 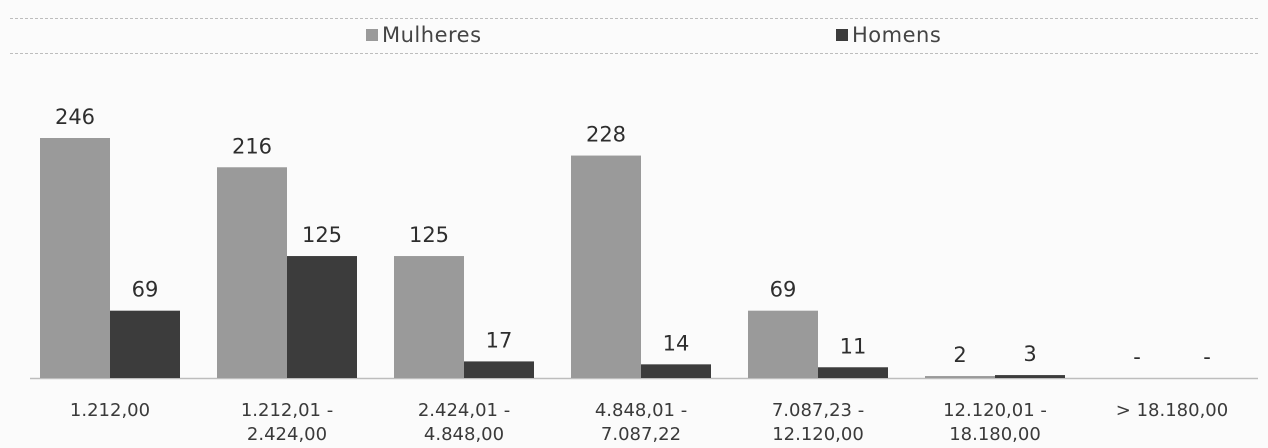 I want to click on data-label-mulheres-1: 216, so click(x=252, y=146).